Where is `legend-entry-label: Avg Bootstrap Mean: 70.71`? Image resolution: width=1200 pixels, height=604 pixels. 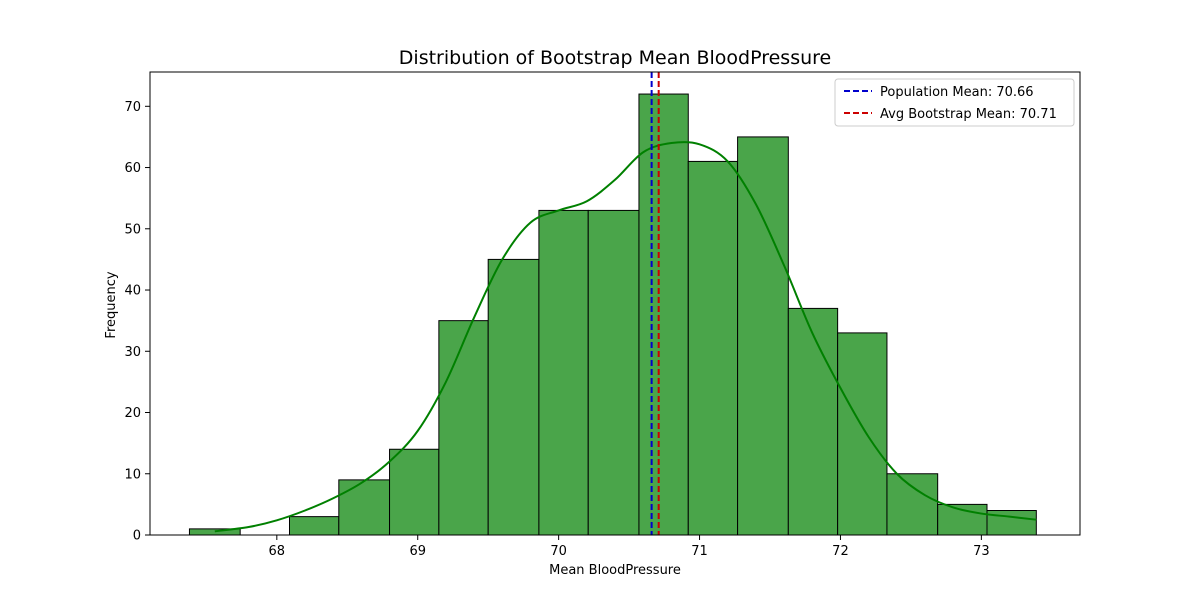
legend-entry-label: Avg Bootstrap Mean: 70.71 is located at coordinates (968, 114).